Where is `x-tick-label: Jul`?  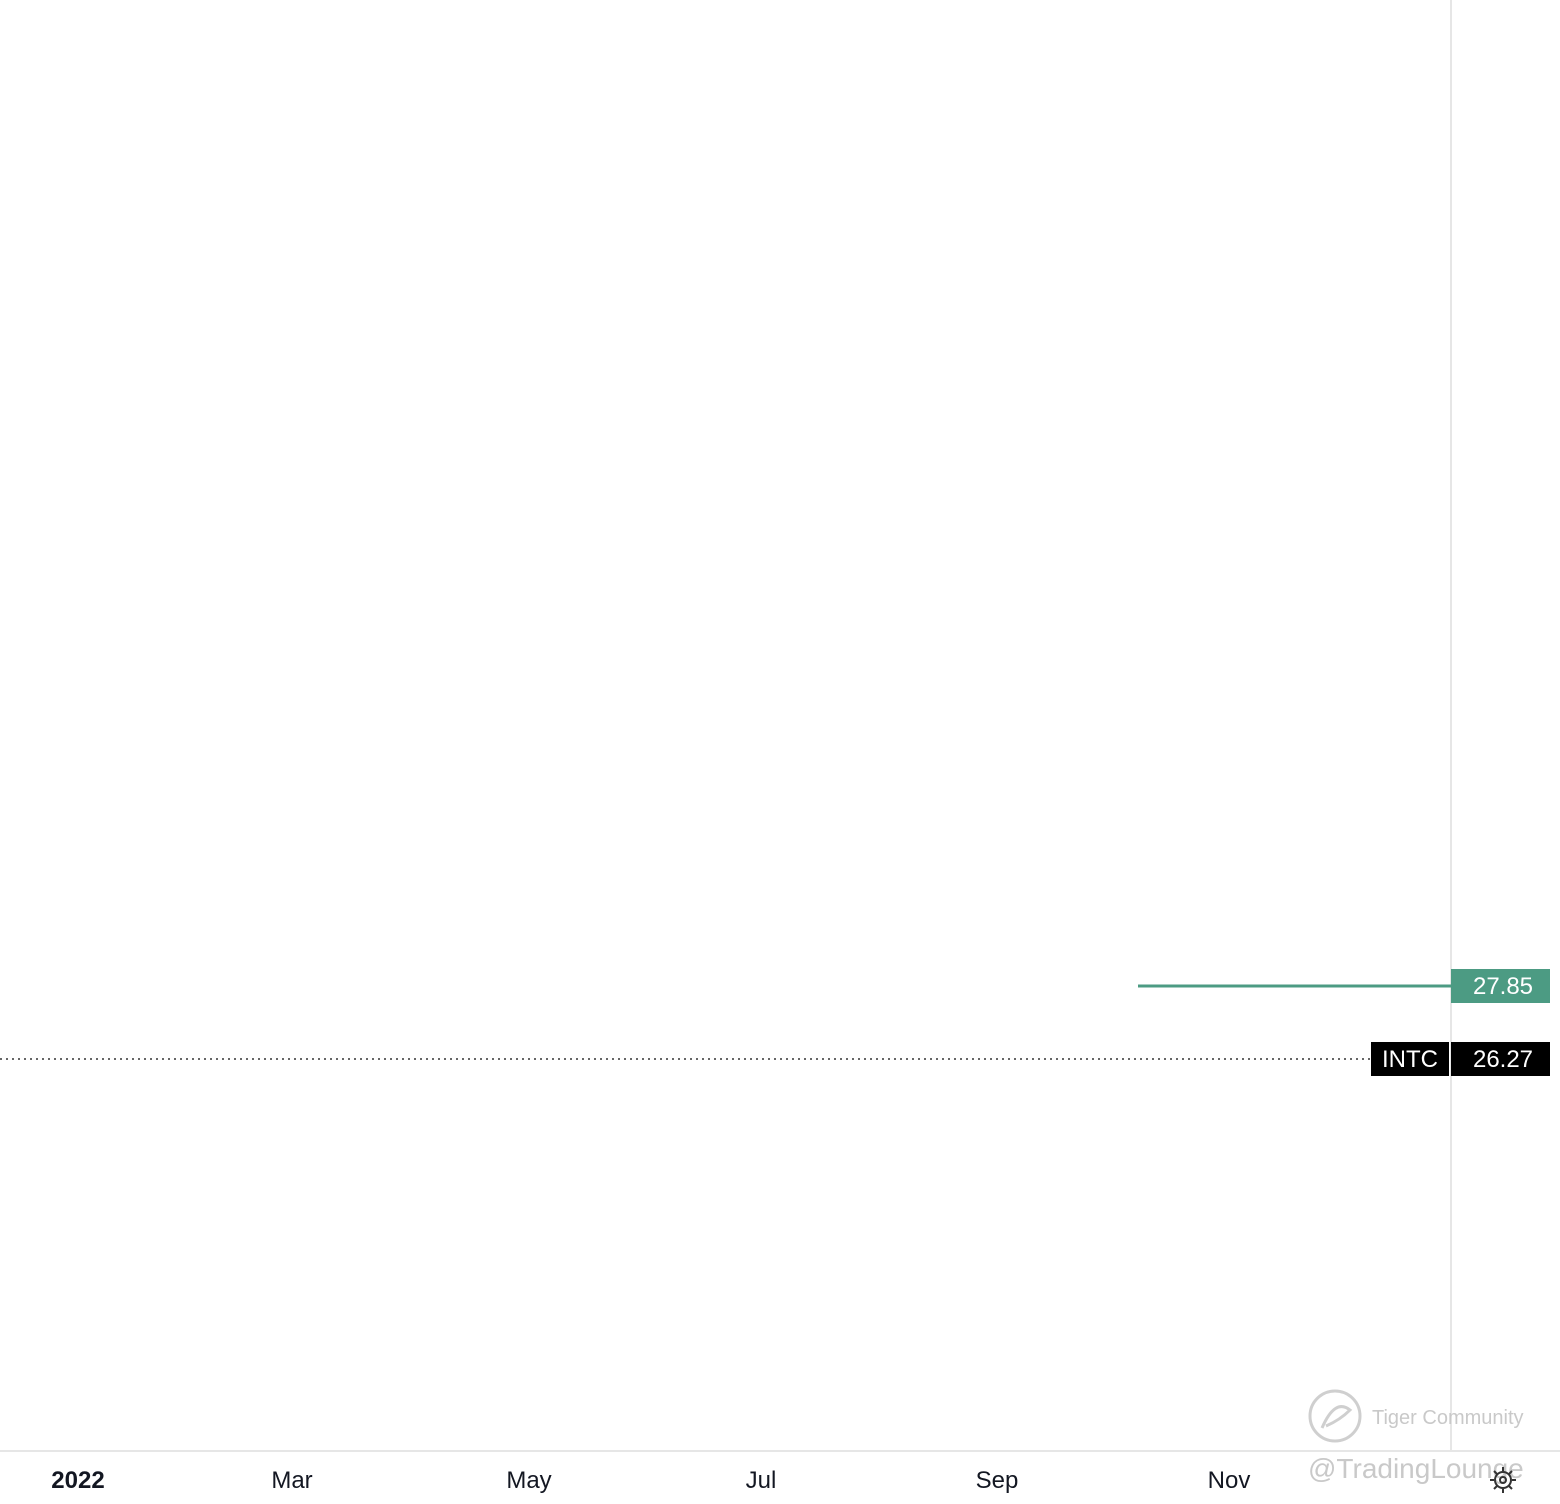 x-tick-label: Jul is located at coordinates (761, 1480).